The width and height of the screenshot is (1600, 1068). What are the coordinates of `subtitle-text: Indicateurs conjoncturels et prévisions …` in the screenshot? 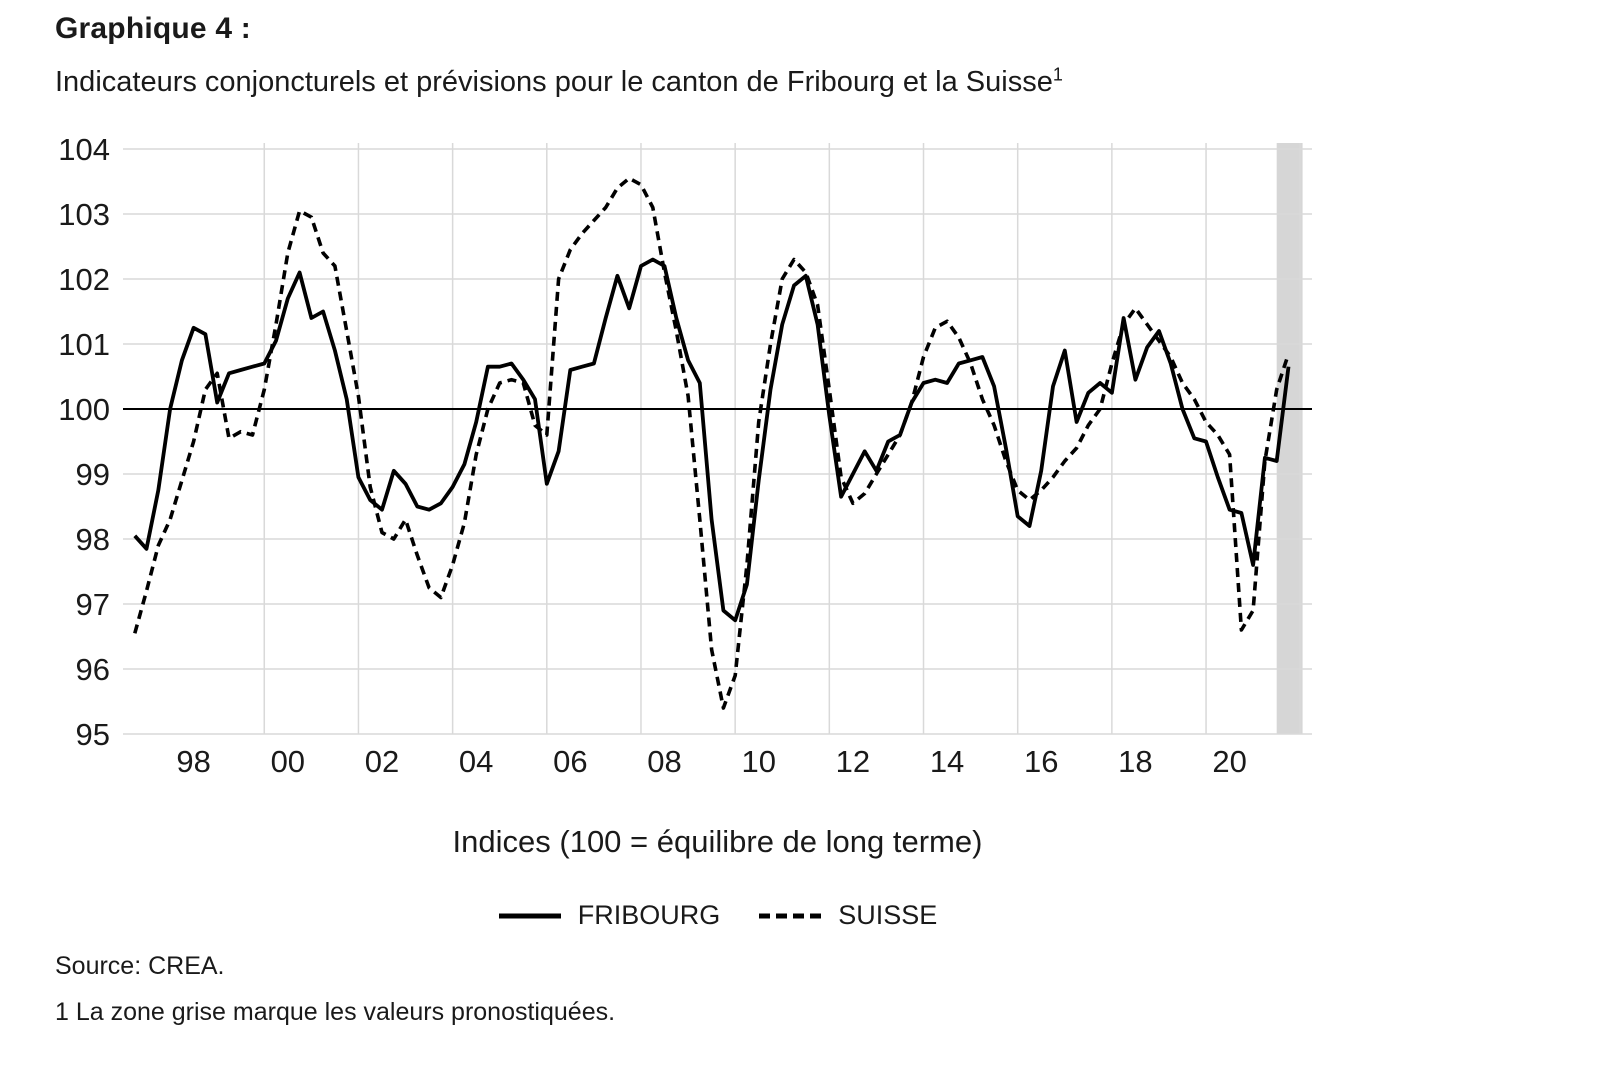 It's located at (554, 82).